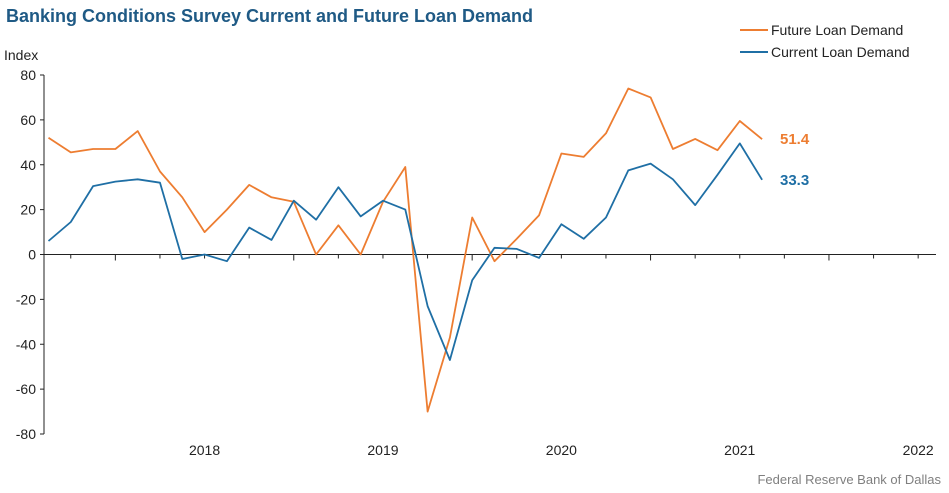 The width and height of the screenshot is (949, 493). I want to click on legend: Future Loan Demand Current Loan Demand, so click(825, 41).